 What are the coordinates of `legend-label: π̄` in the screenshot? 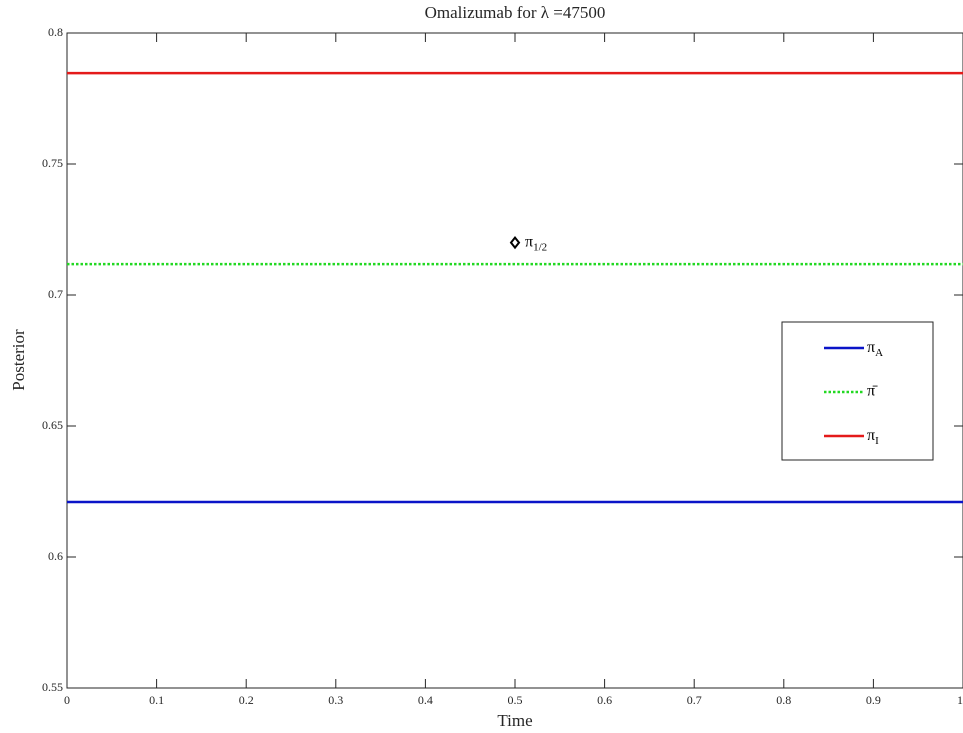 It's located at (872, 391).